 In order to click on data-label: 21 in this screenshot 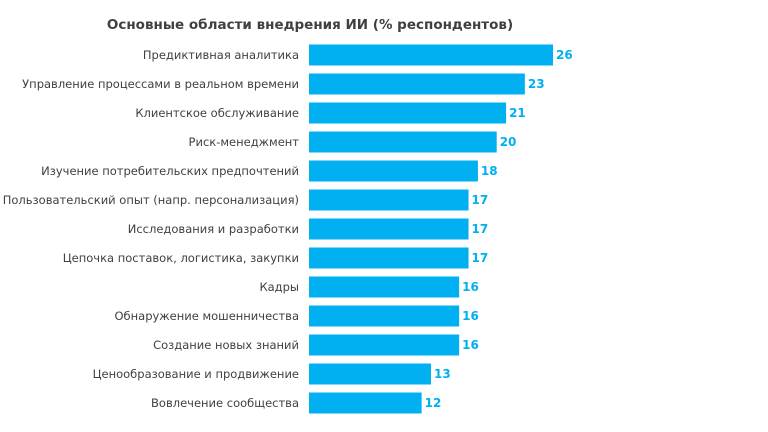, I will do `click(517, 113)`.